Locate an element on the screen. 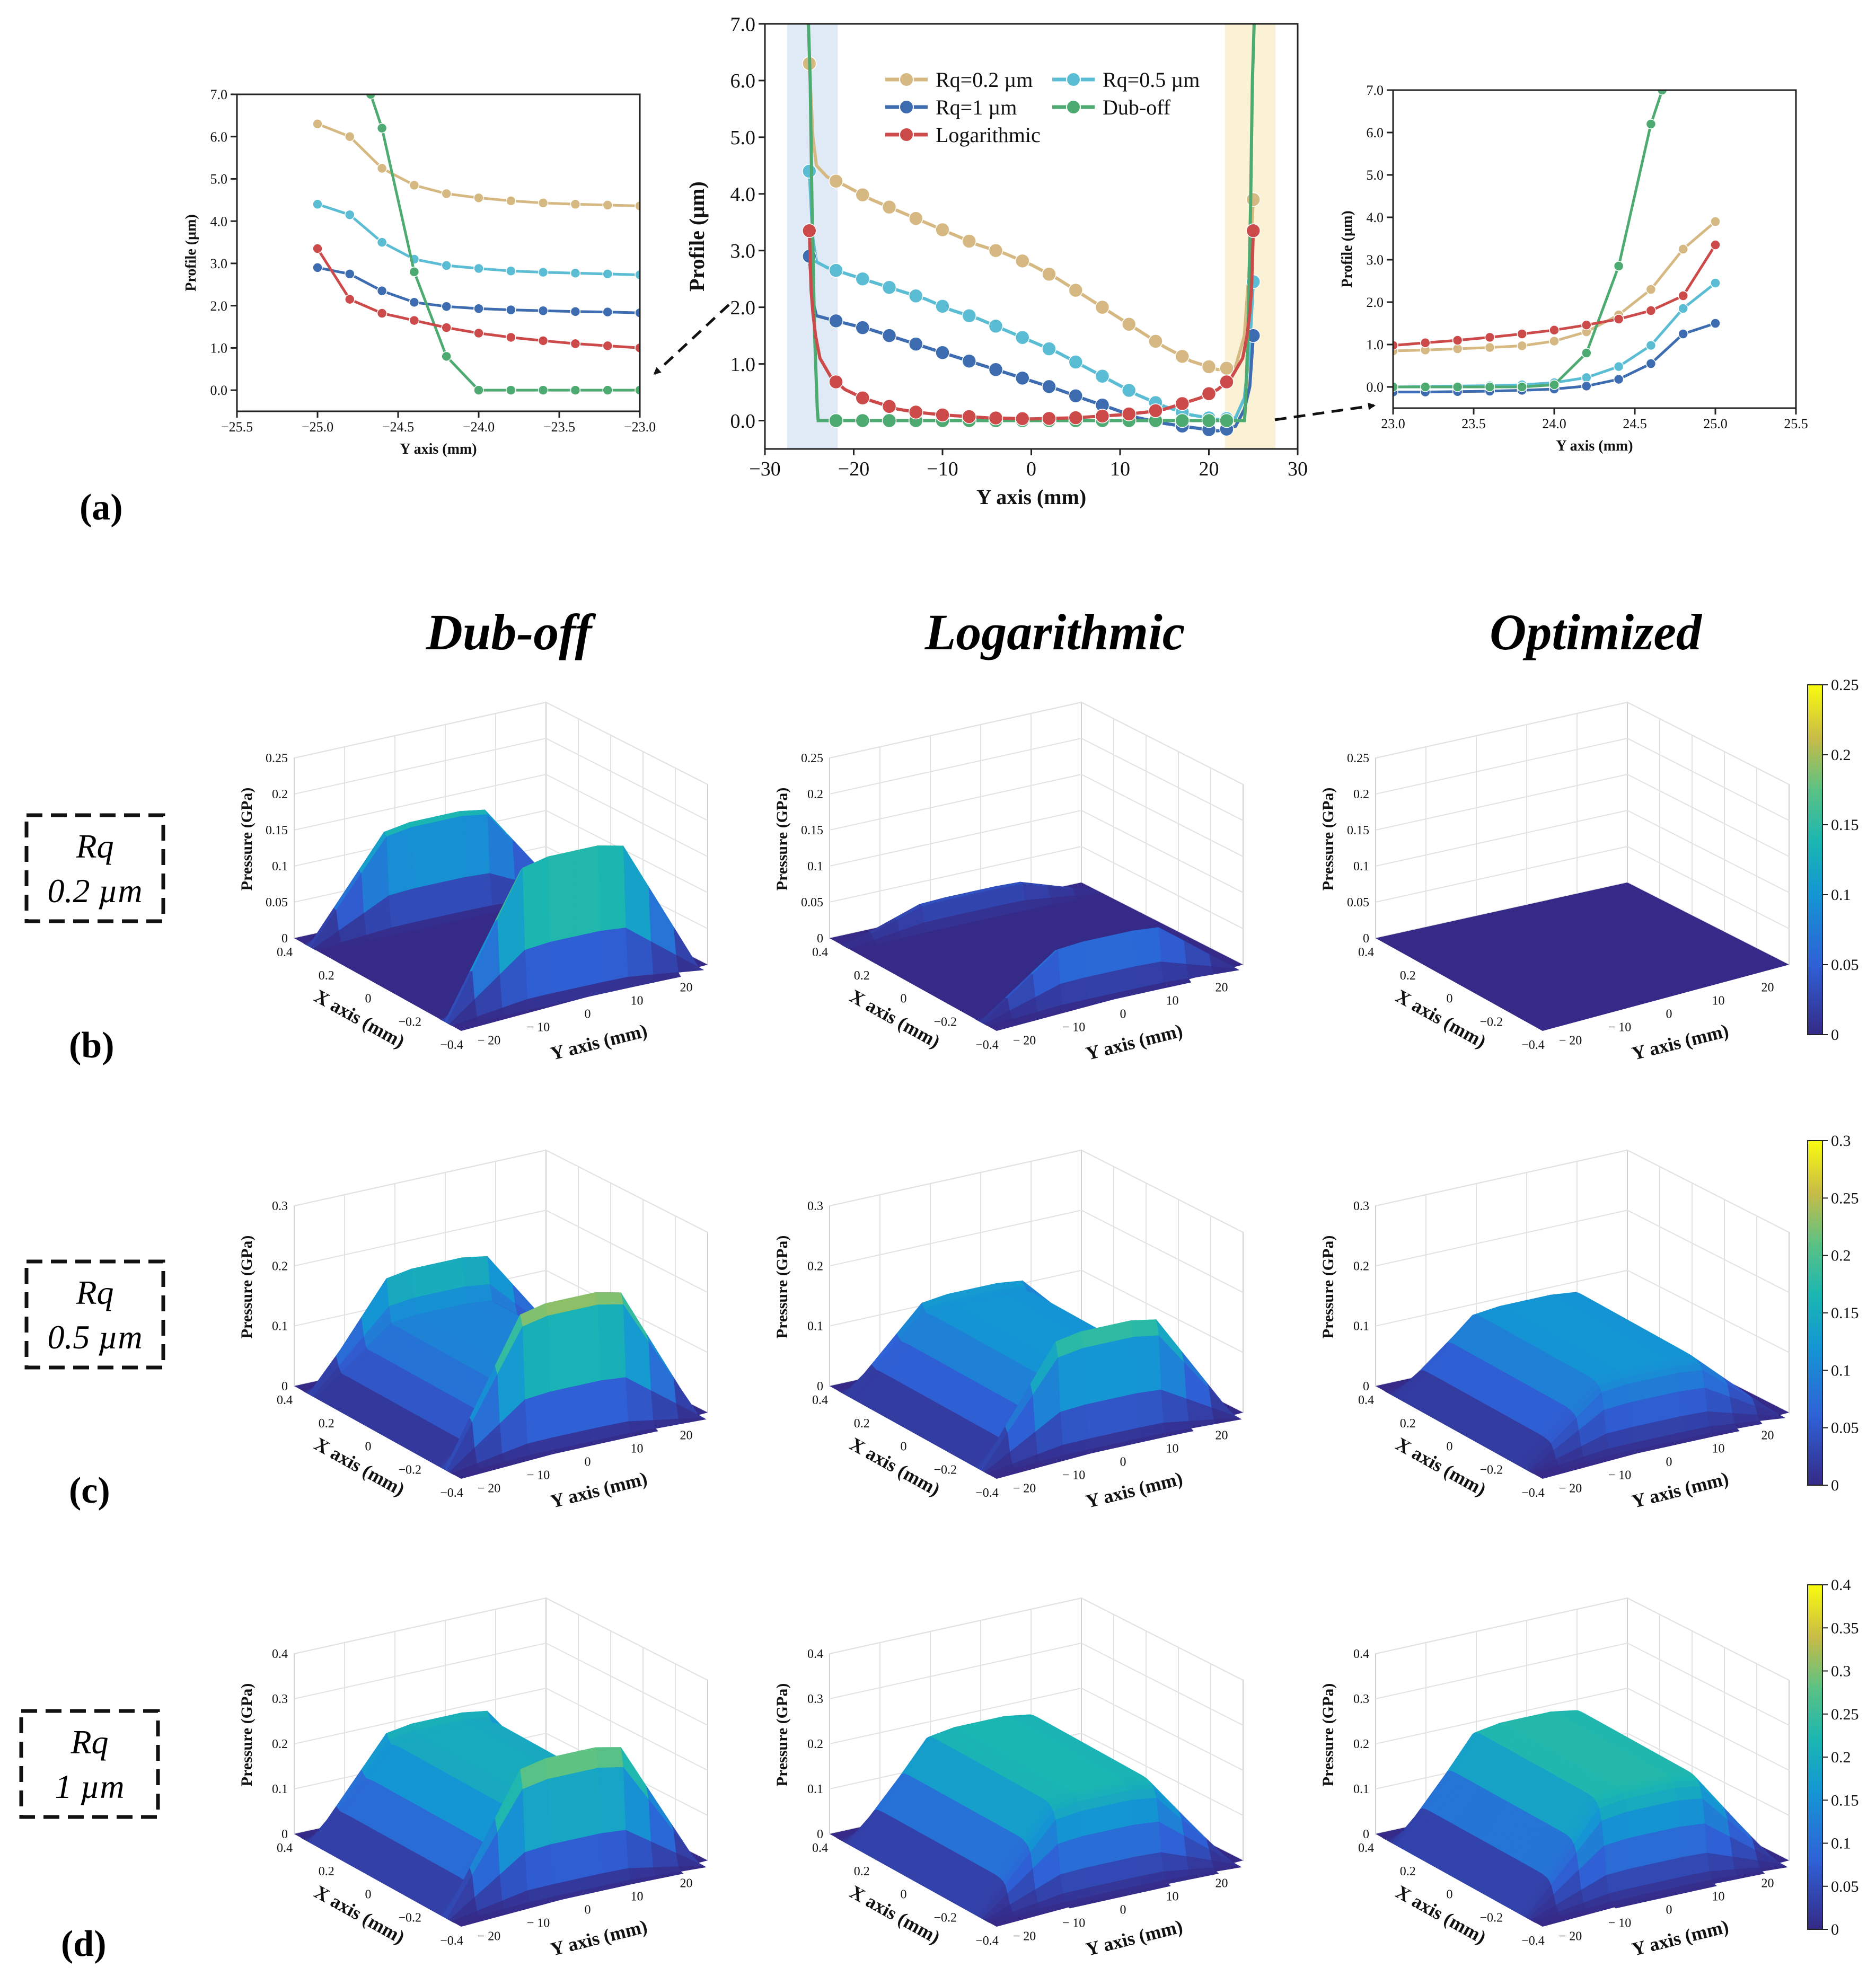 Image resolution: width=1876 pixels, height=1985 pixels. row-label-value-0.2: 0.2 µm is located at coordinates (94, 891).